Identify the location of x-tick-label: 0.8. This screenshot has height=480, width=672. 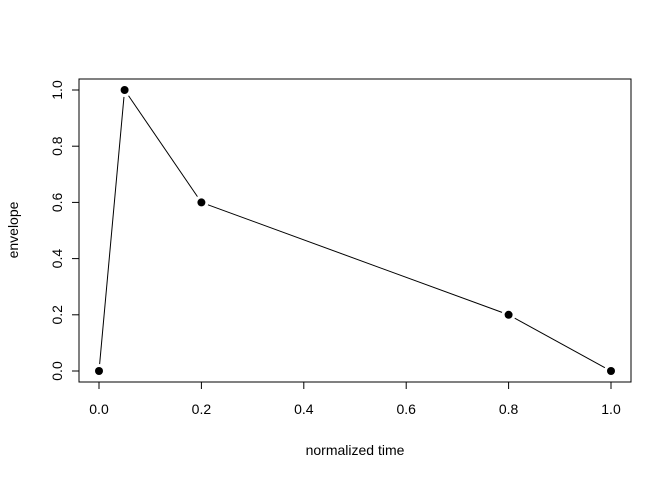
(509, 409).